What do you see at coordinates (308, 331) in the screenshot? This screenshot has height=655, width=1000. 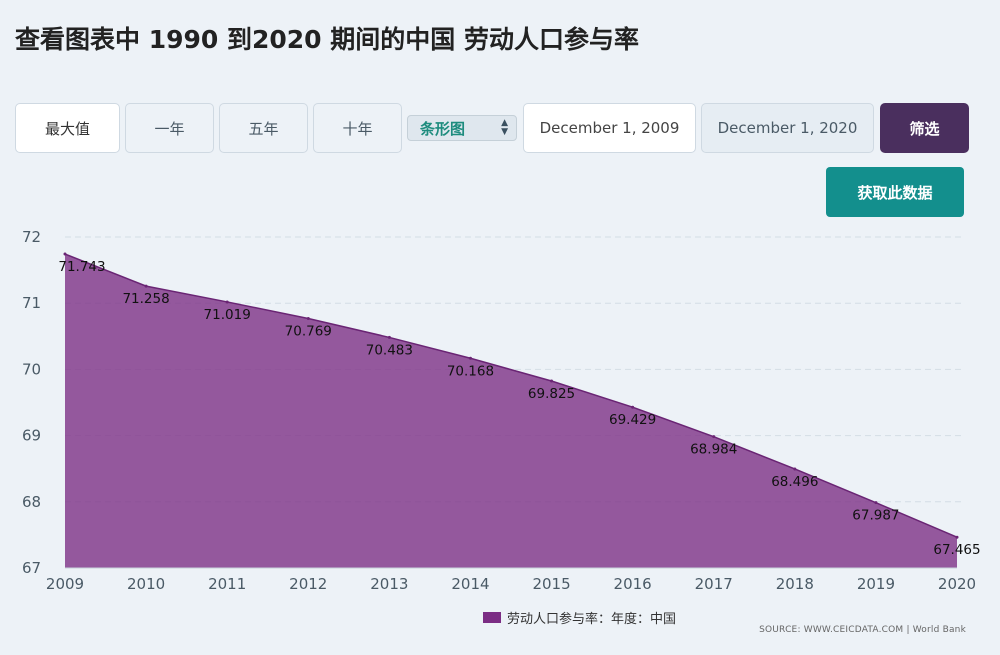 I see `data-label: 70.769` at bounding box center [308, 331].